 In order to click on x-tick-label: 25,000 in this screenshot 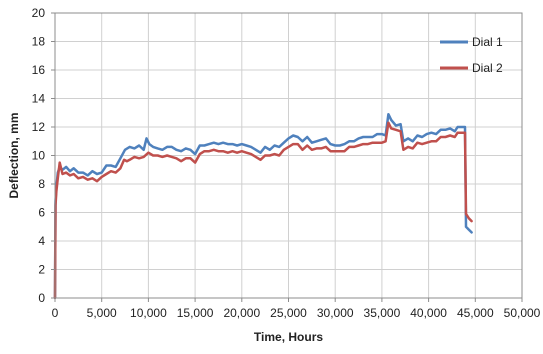, I will do `click(288, 313)`.